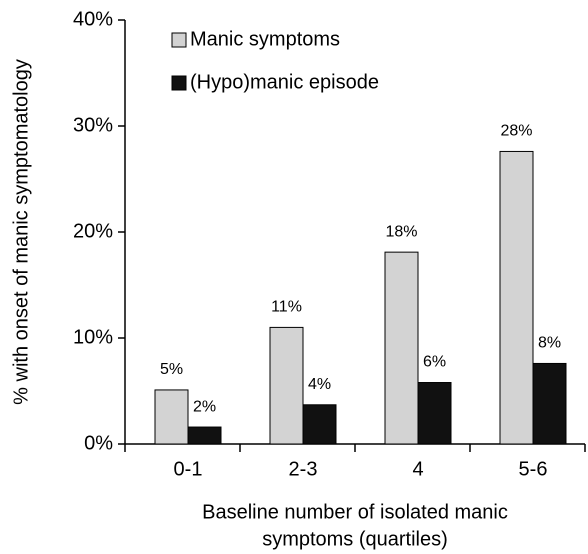 Image resolution: width=588 pixels, height=554 pixels. Describe the element at coordinates (93, 337) in the screenshot. I see `y-tick-label: 10%` at that location.